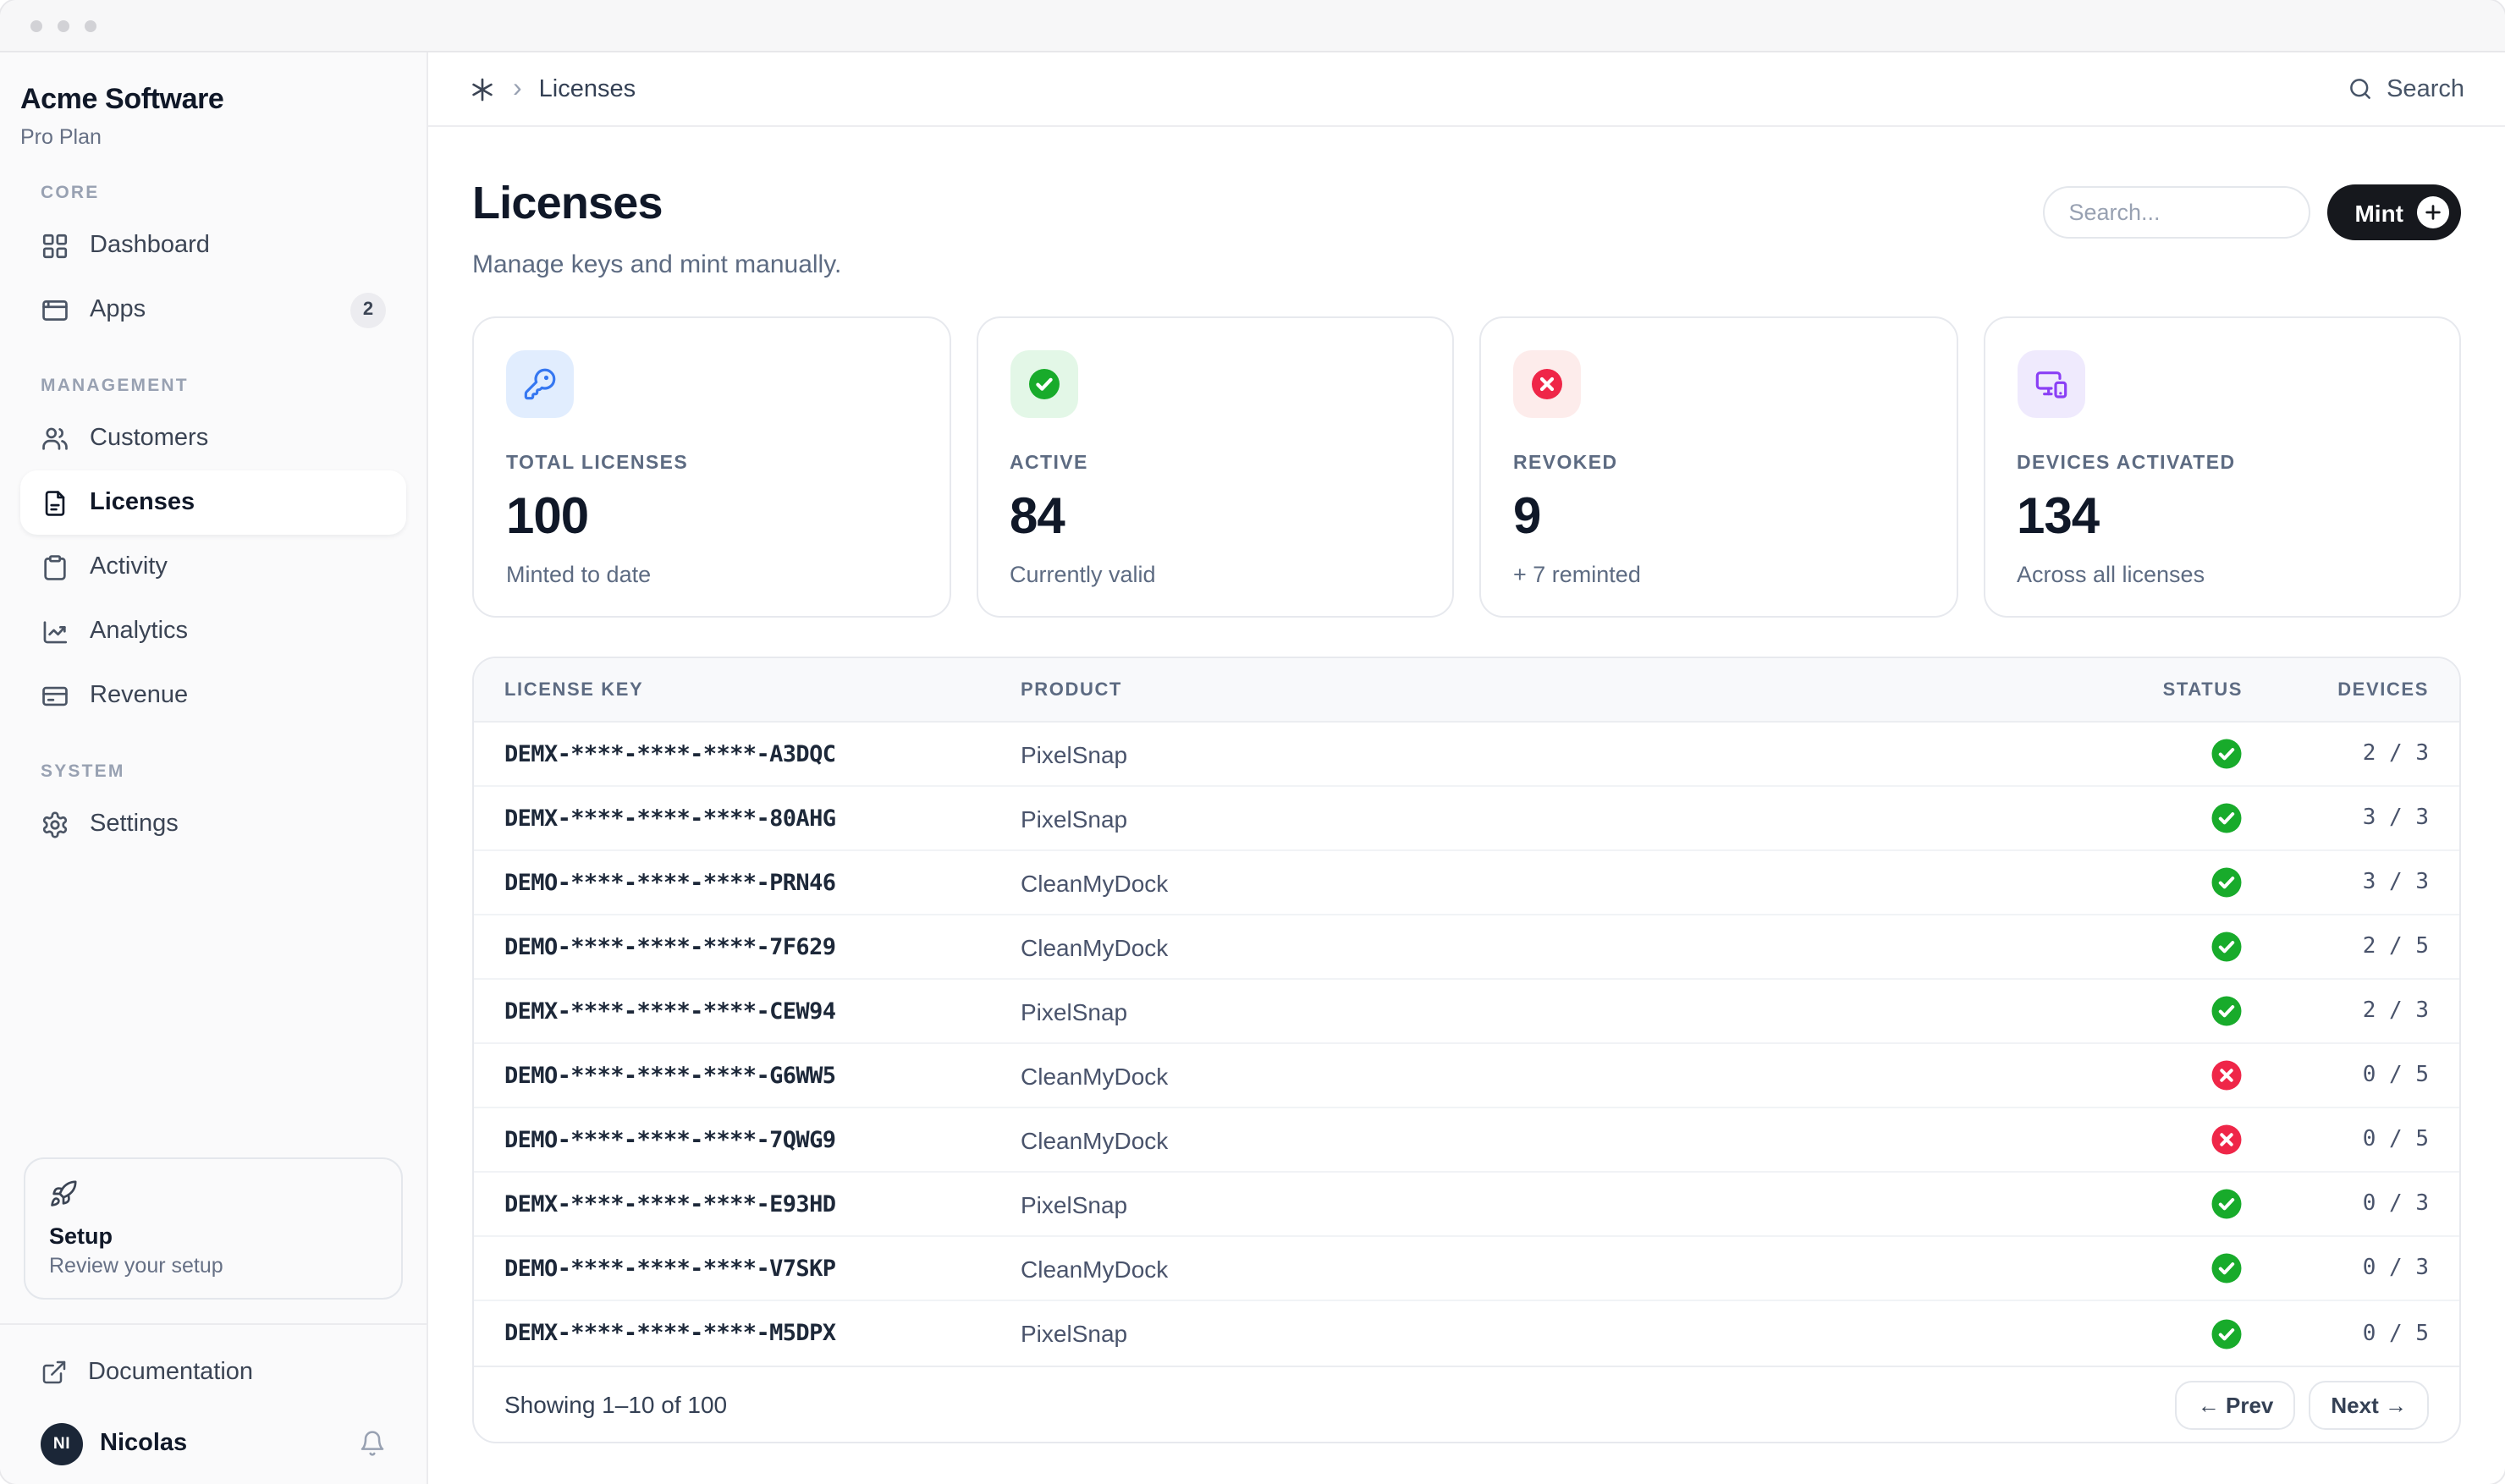 The height and width of the screenshot is (1484, 2505). What do you see at coordinates (139, 695) in the screenshot?
I see `sidebar-item-label: Revenue` at bounding box center [139, 695].